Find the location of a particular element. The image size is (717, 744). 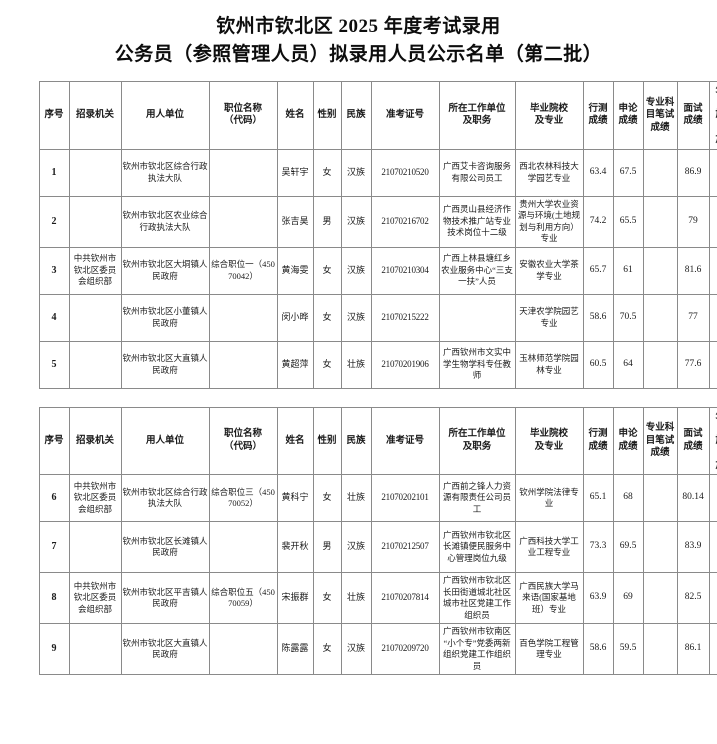

cell-shenlun: 61 is located at coordinates (628, 270).